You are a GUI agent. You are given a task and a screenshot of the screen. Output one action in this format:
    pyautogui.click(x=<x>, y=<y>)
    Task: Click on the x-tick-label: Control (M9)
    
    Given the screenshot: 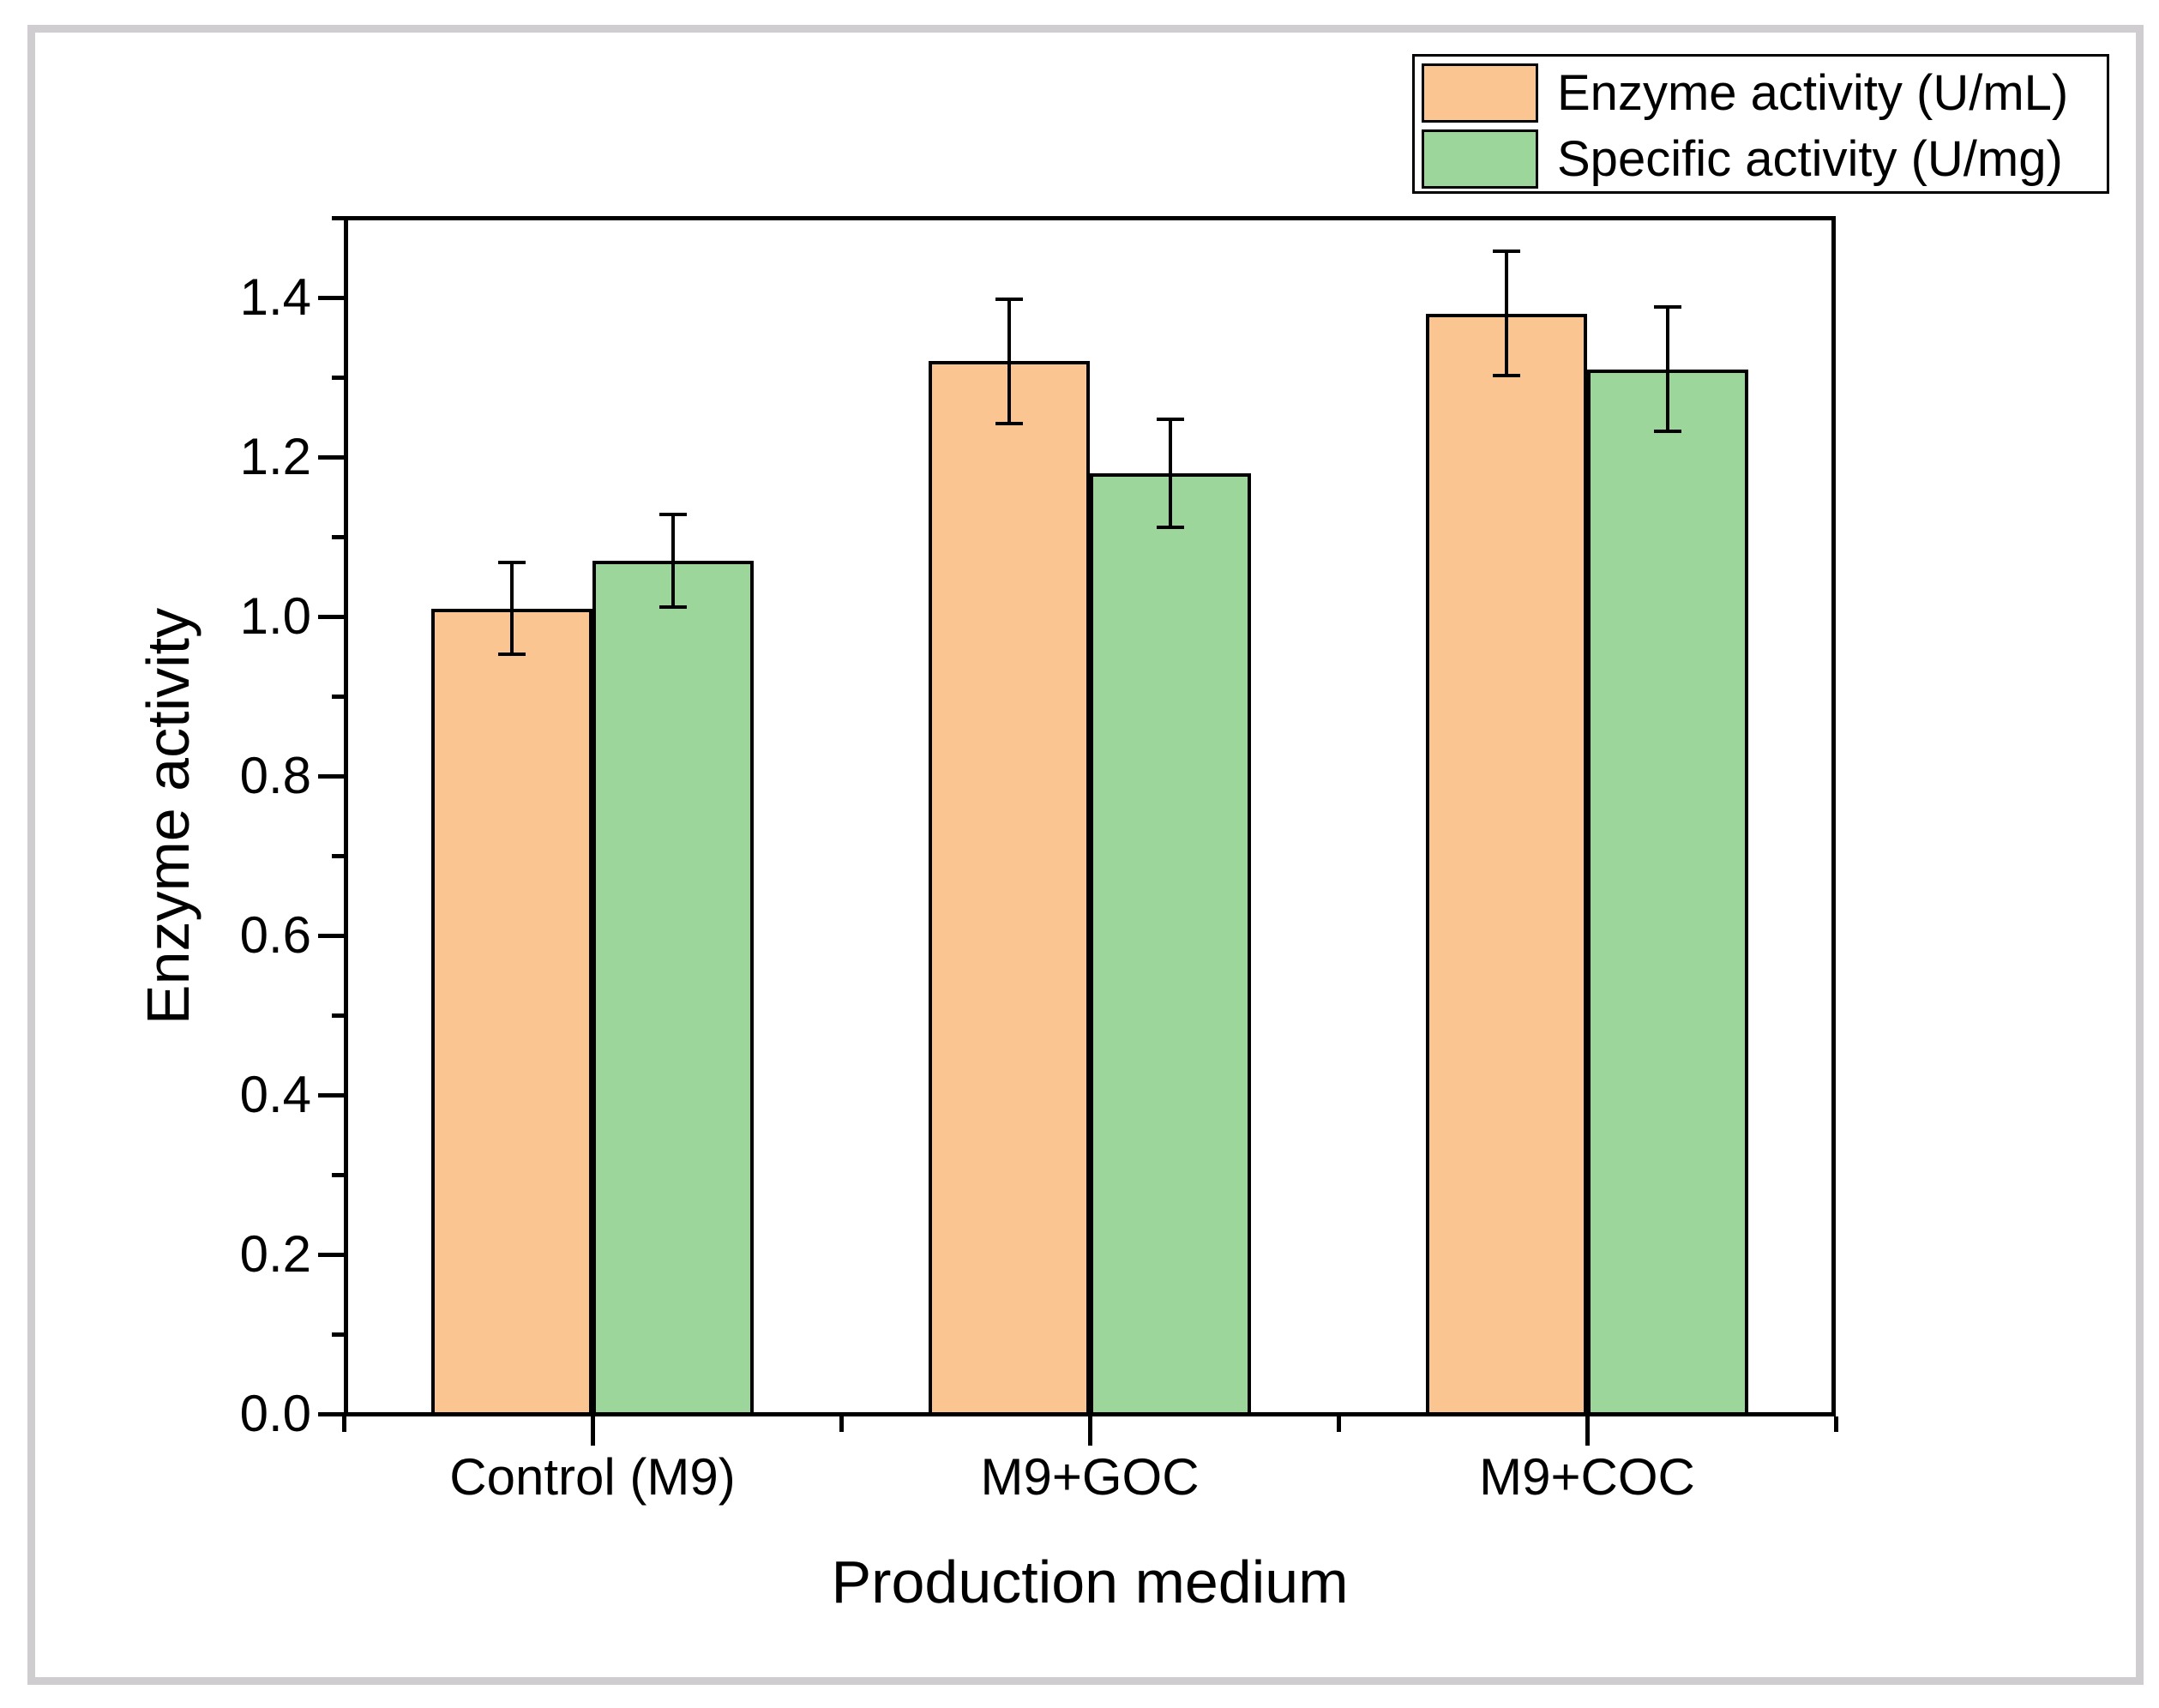 What is the action you would take?
    pyautogui.click(x=592, y=1477)
    